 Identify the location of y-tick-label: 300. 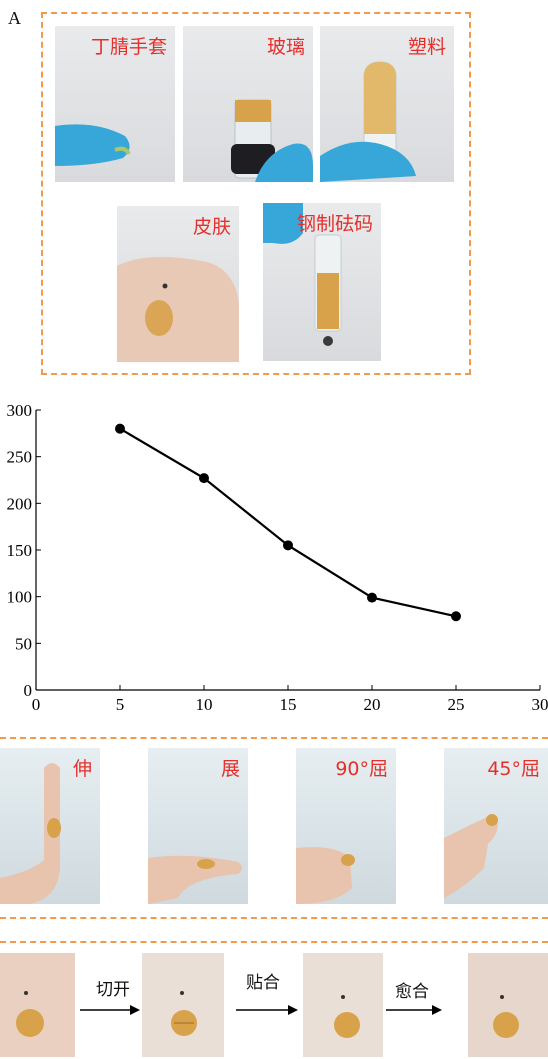
(20, 410).